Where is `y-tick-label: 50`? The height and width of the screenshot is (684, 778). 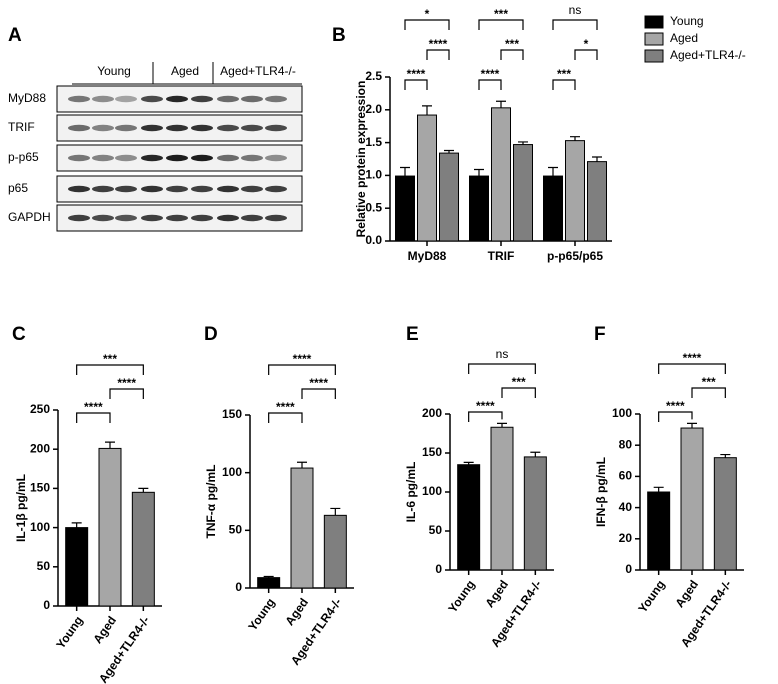
y-tick-label: 50 is located at coordinates (436, 530).